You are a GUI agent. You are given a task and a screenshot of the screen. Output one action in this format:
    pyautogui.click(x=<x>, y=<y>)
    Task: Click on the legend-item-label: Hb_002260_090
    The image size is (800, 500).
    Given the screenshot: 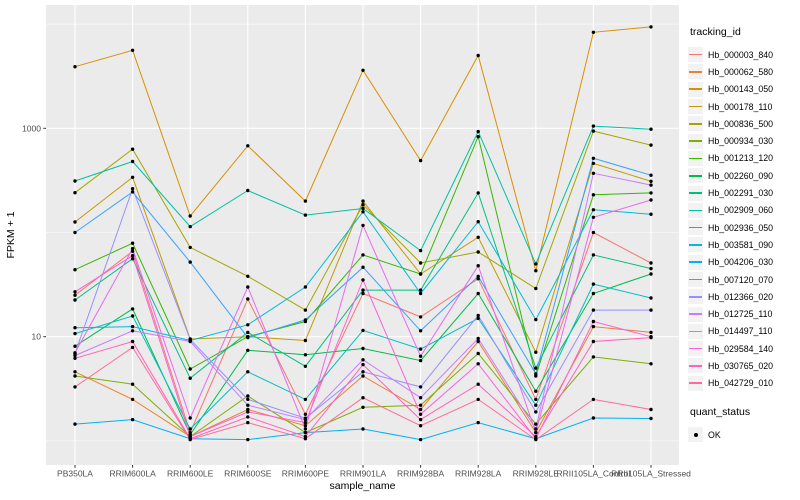 What is the action you would take?
    pyautogui.click(x=741, y=175)
    